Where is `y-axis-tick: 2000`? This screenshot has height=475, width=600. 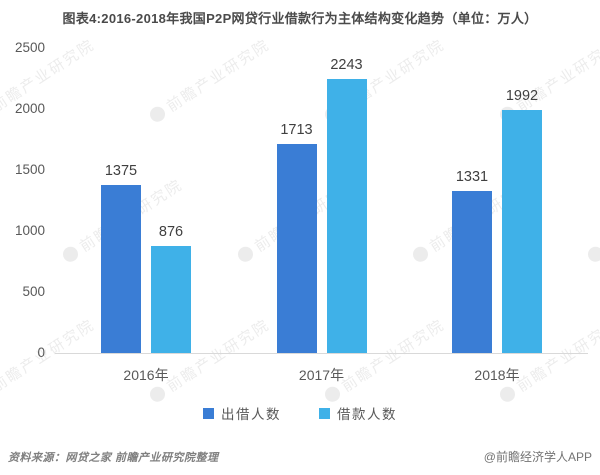
y-axis-tick: 2000 is located at coordinates (29, 108).